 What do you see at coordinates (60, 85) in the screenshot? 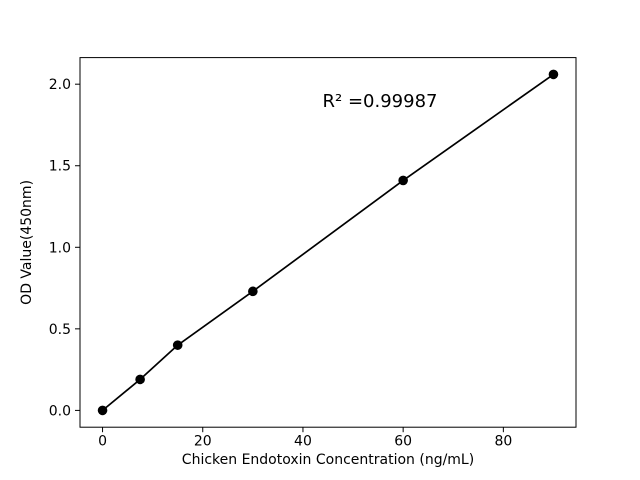
I see `y-tick-label: 2.0` at bounding box center [60, 85].